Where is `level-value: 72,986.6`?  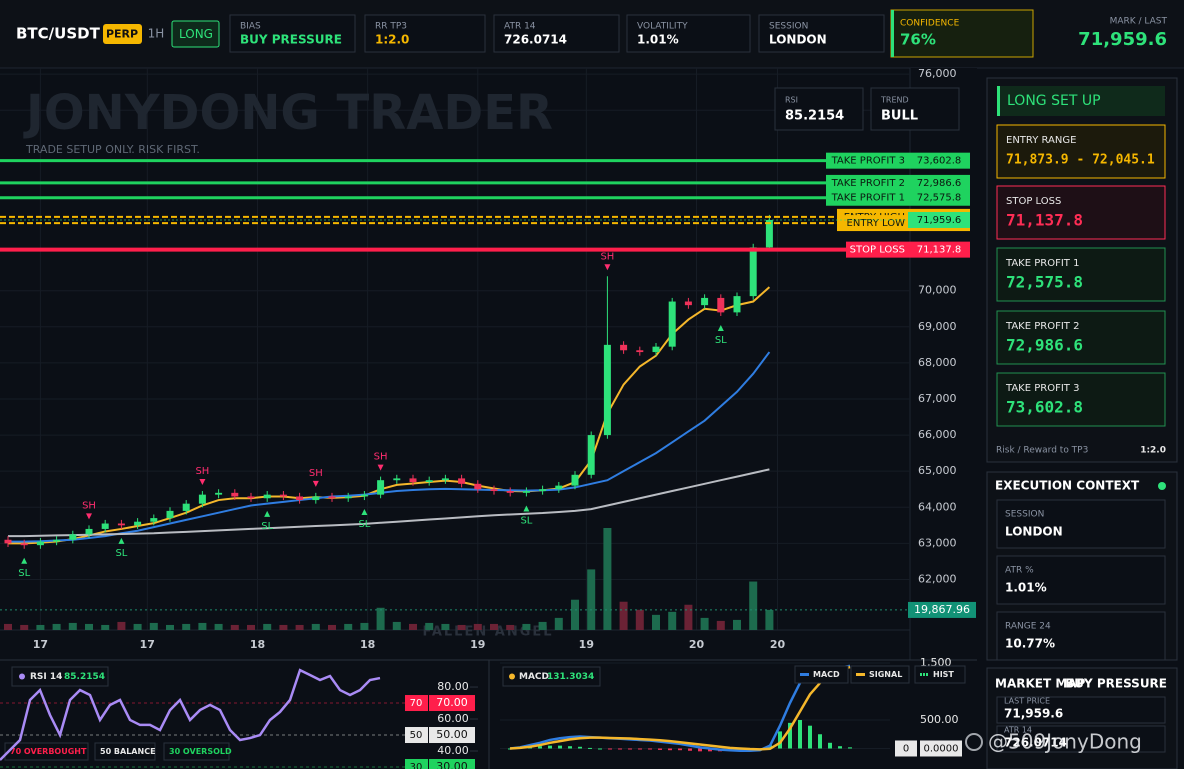
level-value: 72,986.6 is located at coordinates (939, 183).